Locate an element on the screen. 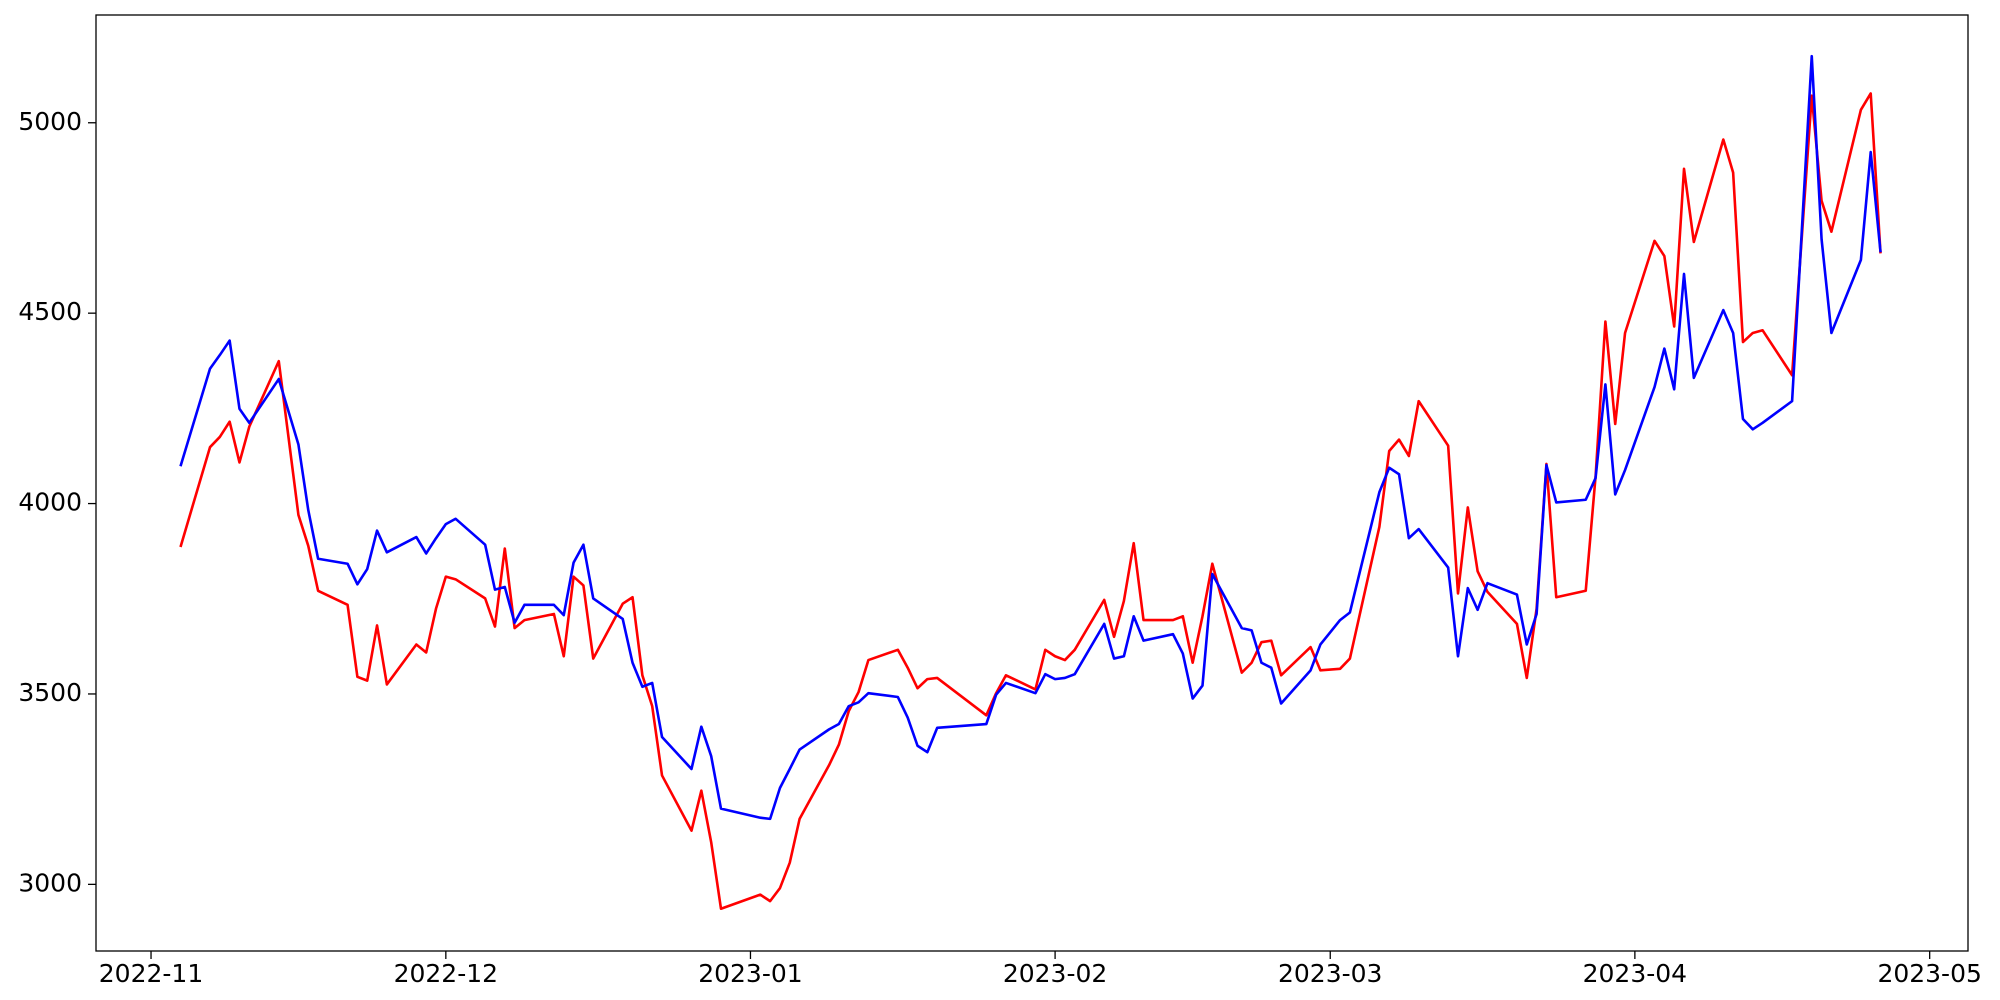 The height and width of the screenshot is (1000, 2000). y-tick-label: 3000 is located at coordinates (50, 882).